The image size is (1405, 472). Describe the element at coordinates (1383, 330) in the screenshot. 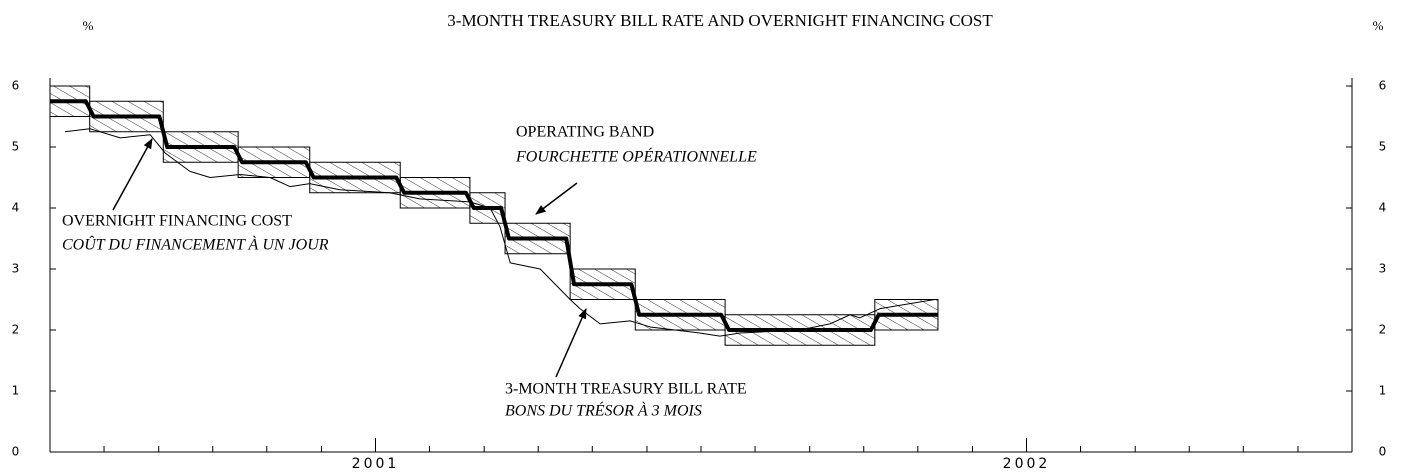

I see `y2-tick-label: 2` at that location.